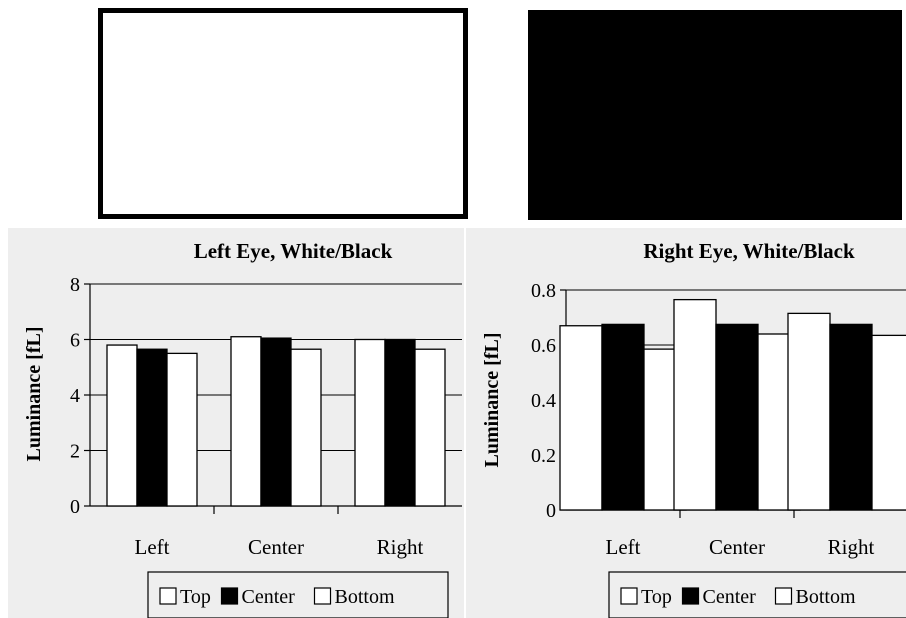 This screenshot has height=618, width=906. What do you see at coordinates (293, 251) in the screenshot?
I see `chart-title: Left Eye, White/Black` at bounding box center [293, 251].